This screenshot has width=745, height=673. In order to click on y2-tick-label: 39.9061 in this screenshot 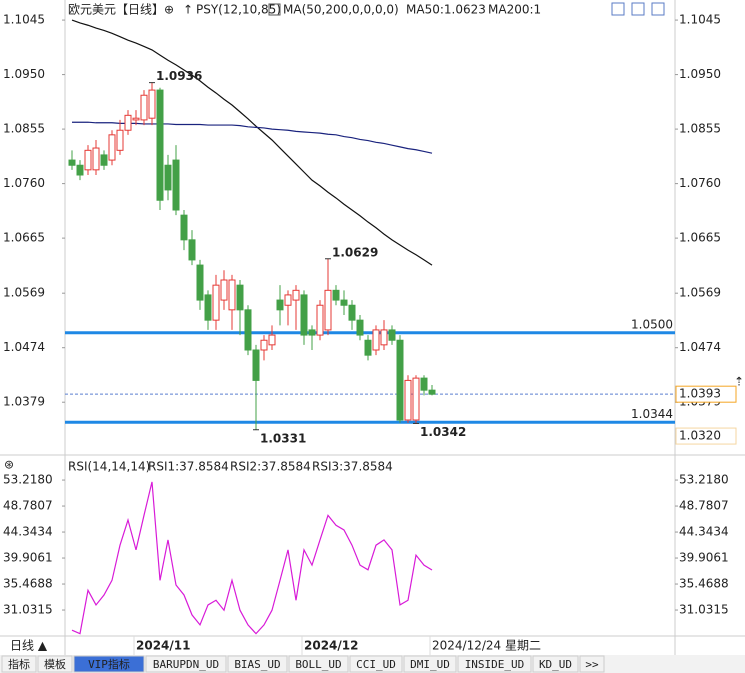, I will do `click(704, 558)`.